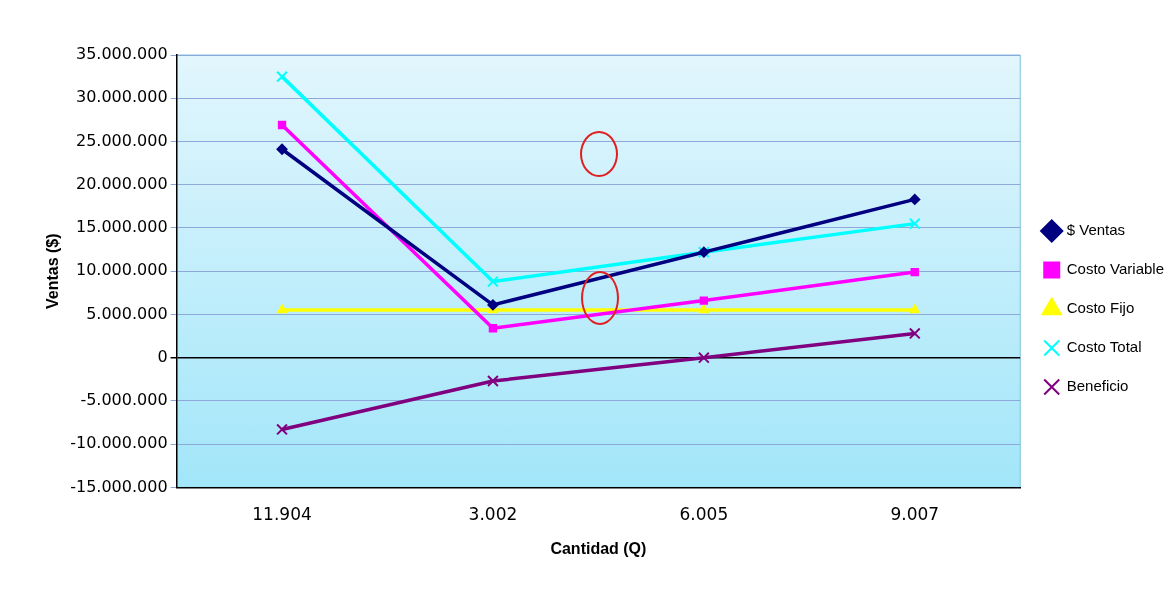  I want to click on legend-label: $ Ventas, so click(1096, 230).